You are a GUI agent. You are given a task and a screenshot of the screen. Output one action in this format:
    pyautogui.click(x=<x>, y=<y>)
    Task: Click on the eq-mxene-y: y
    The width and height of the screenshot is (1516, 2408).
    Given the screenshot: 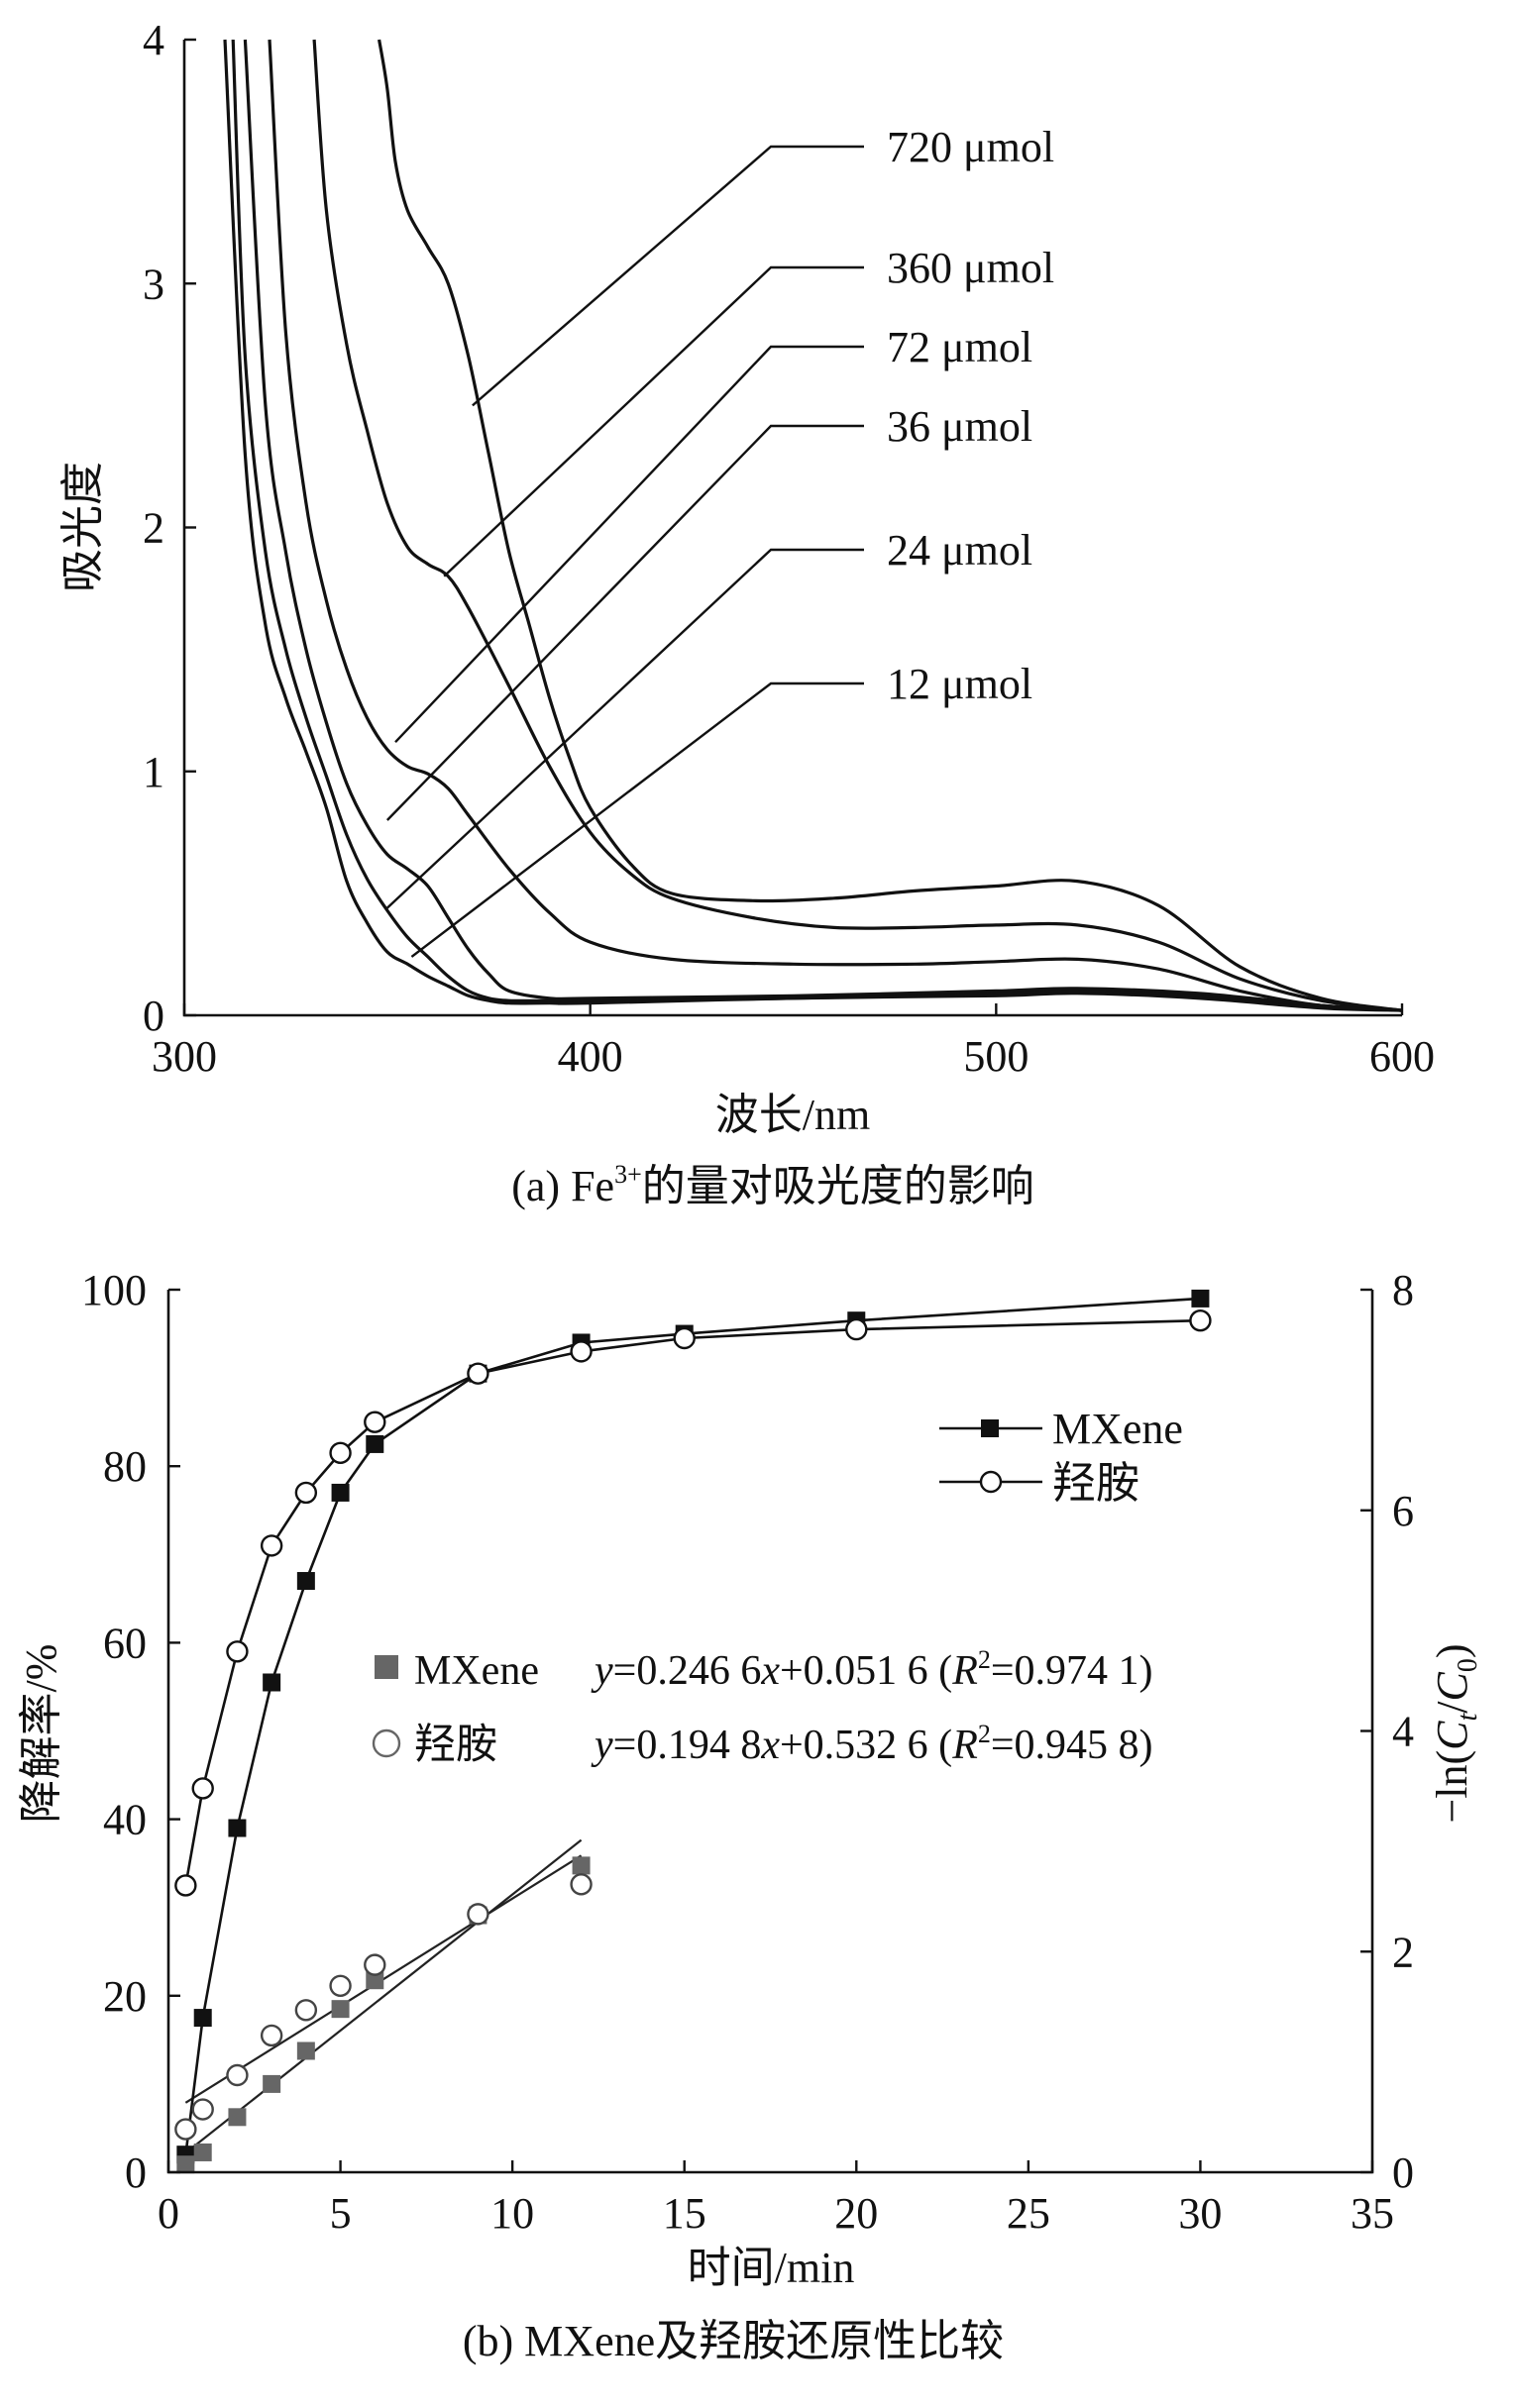 What is the action you would take?
    pyautogui.click(x=602, y=1671)
    